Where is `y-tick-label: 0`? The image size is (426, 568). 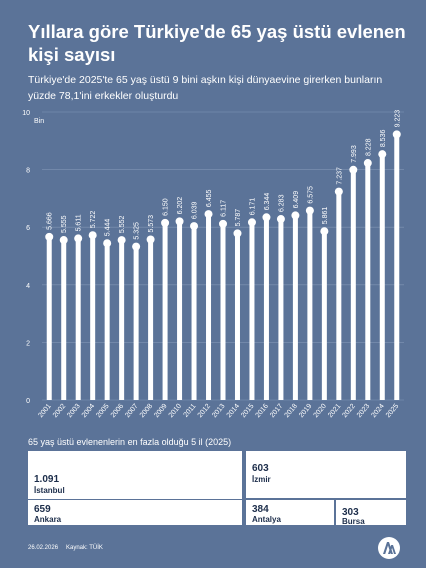
y-tick-label: 0 is located at coordinates (28, 401).